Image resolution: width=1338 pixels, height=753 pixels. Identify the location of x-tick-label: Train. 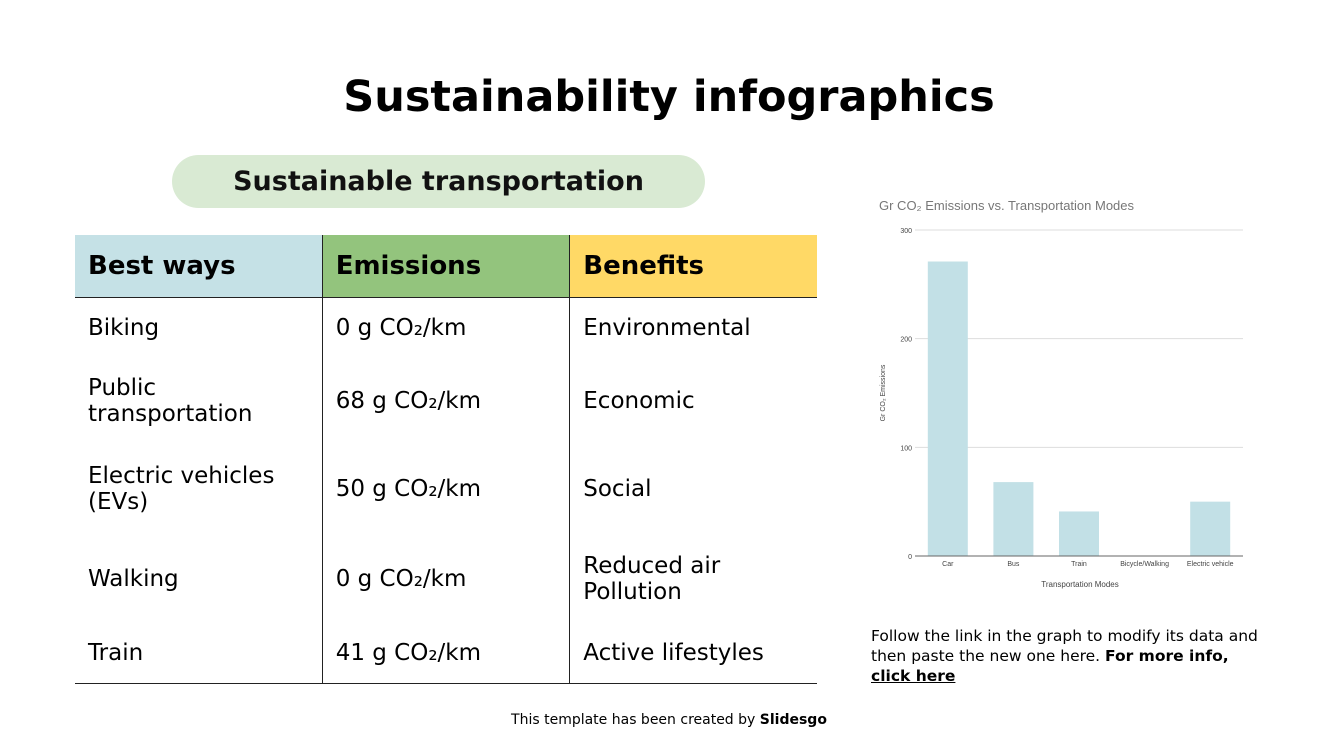
(1079, 564).